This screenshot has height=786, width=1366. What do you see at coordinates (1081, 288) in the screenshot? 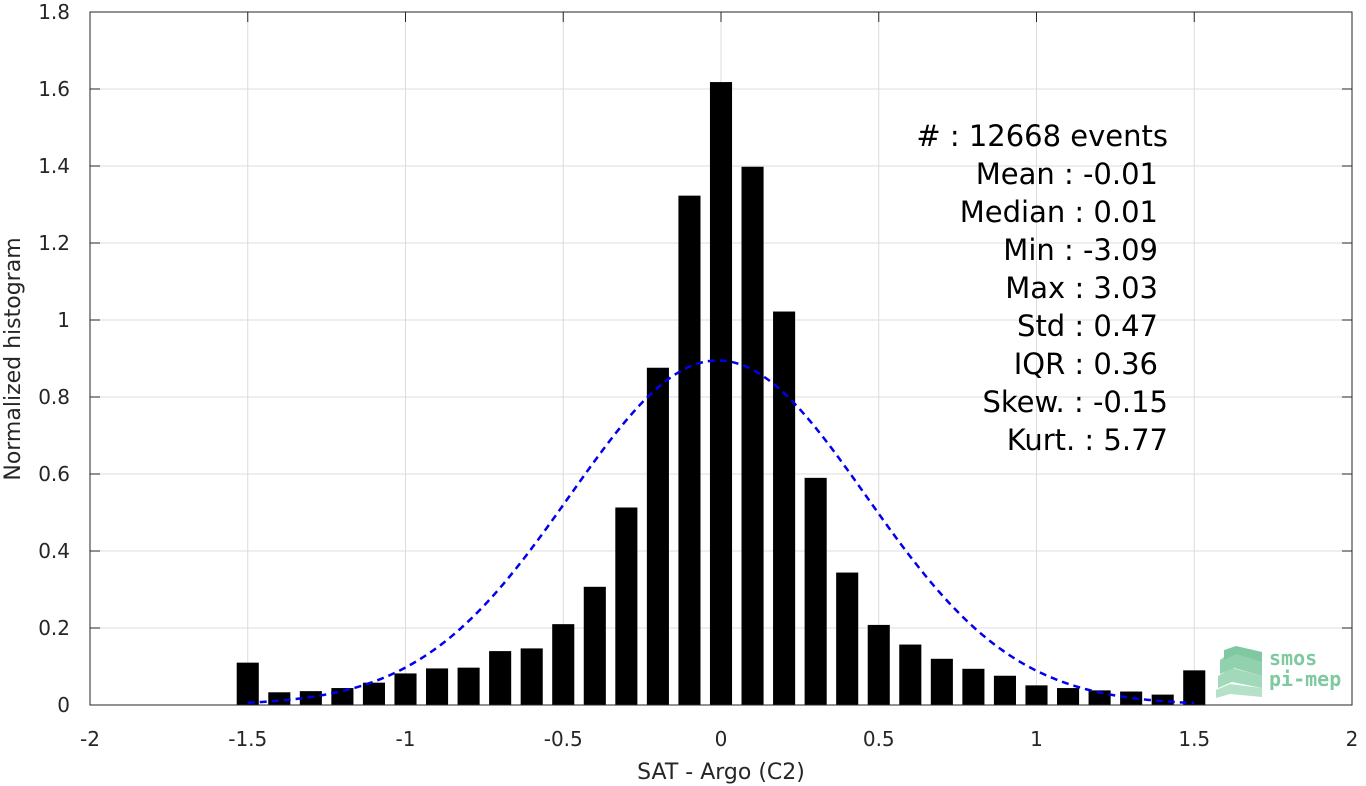
I see `stat-max: Max : 3.03` at bounding box center [1081, 288].